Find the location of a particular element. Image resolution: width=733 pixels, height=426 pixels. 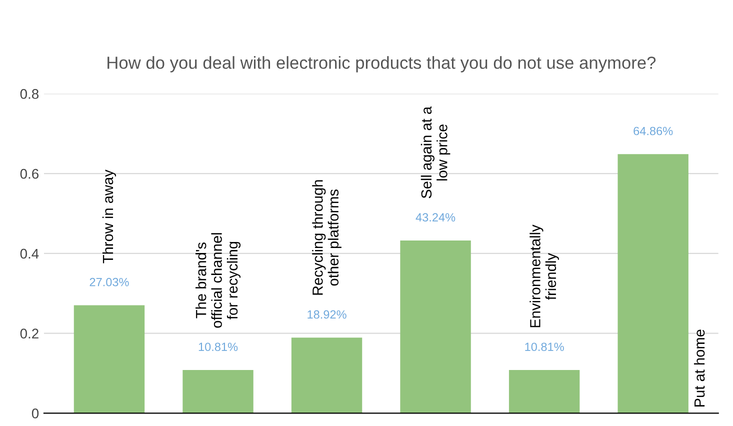

data-label: 64.86% is located at coordinates (653, 131).